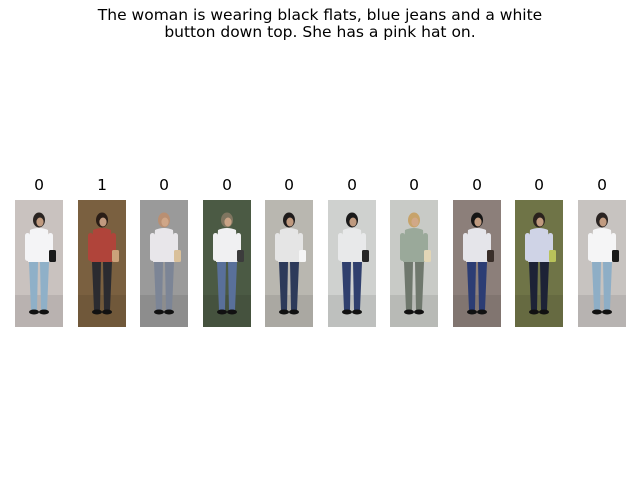 This screenshot has width=640, height=480. Describe the element at coordinates (102, 185) in the screenshot. I see `match-label: 1` at that location.